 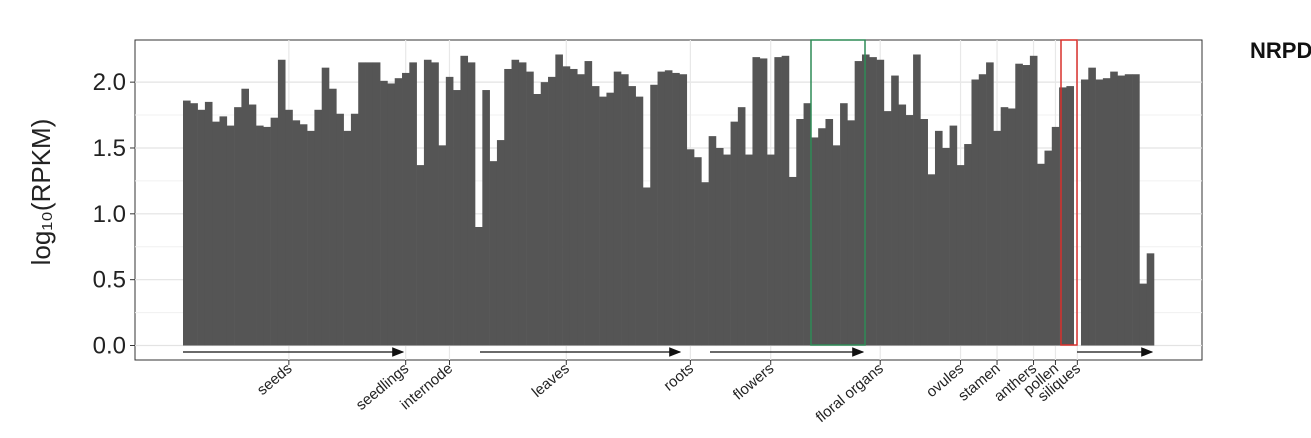 I want to click on x-tick-label: leaves, so click(x=551, y=380).